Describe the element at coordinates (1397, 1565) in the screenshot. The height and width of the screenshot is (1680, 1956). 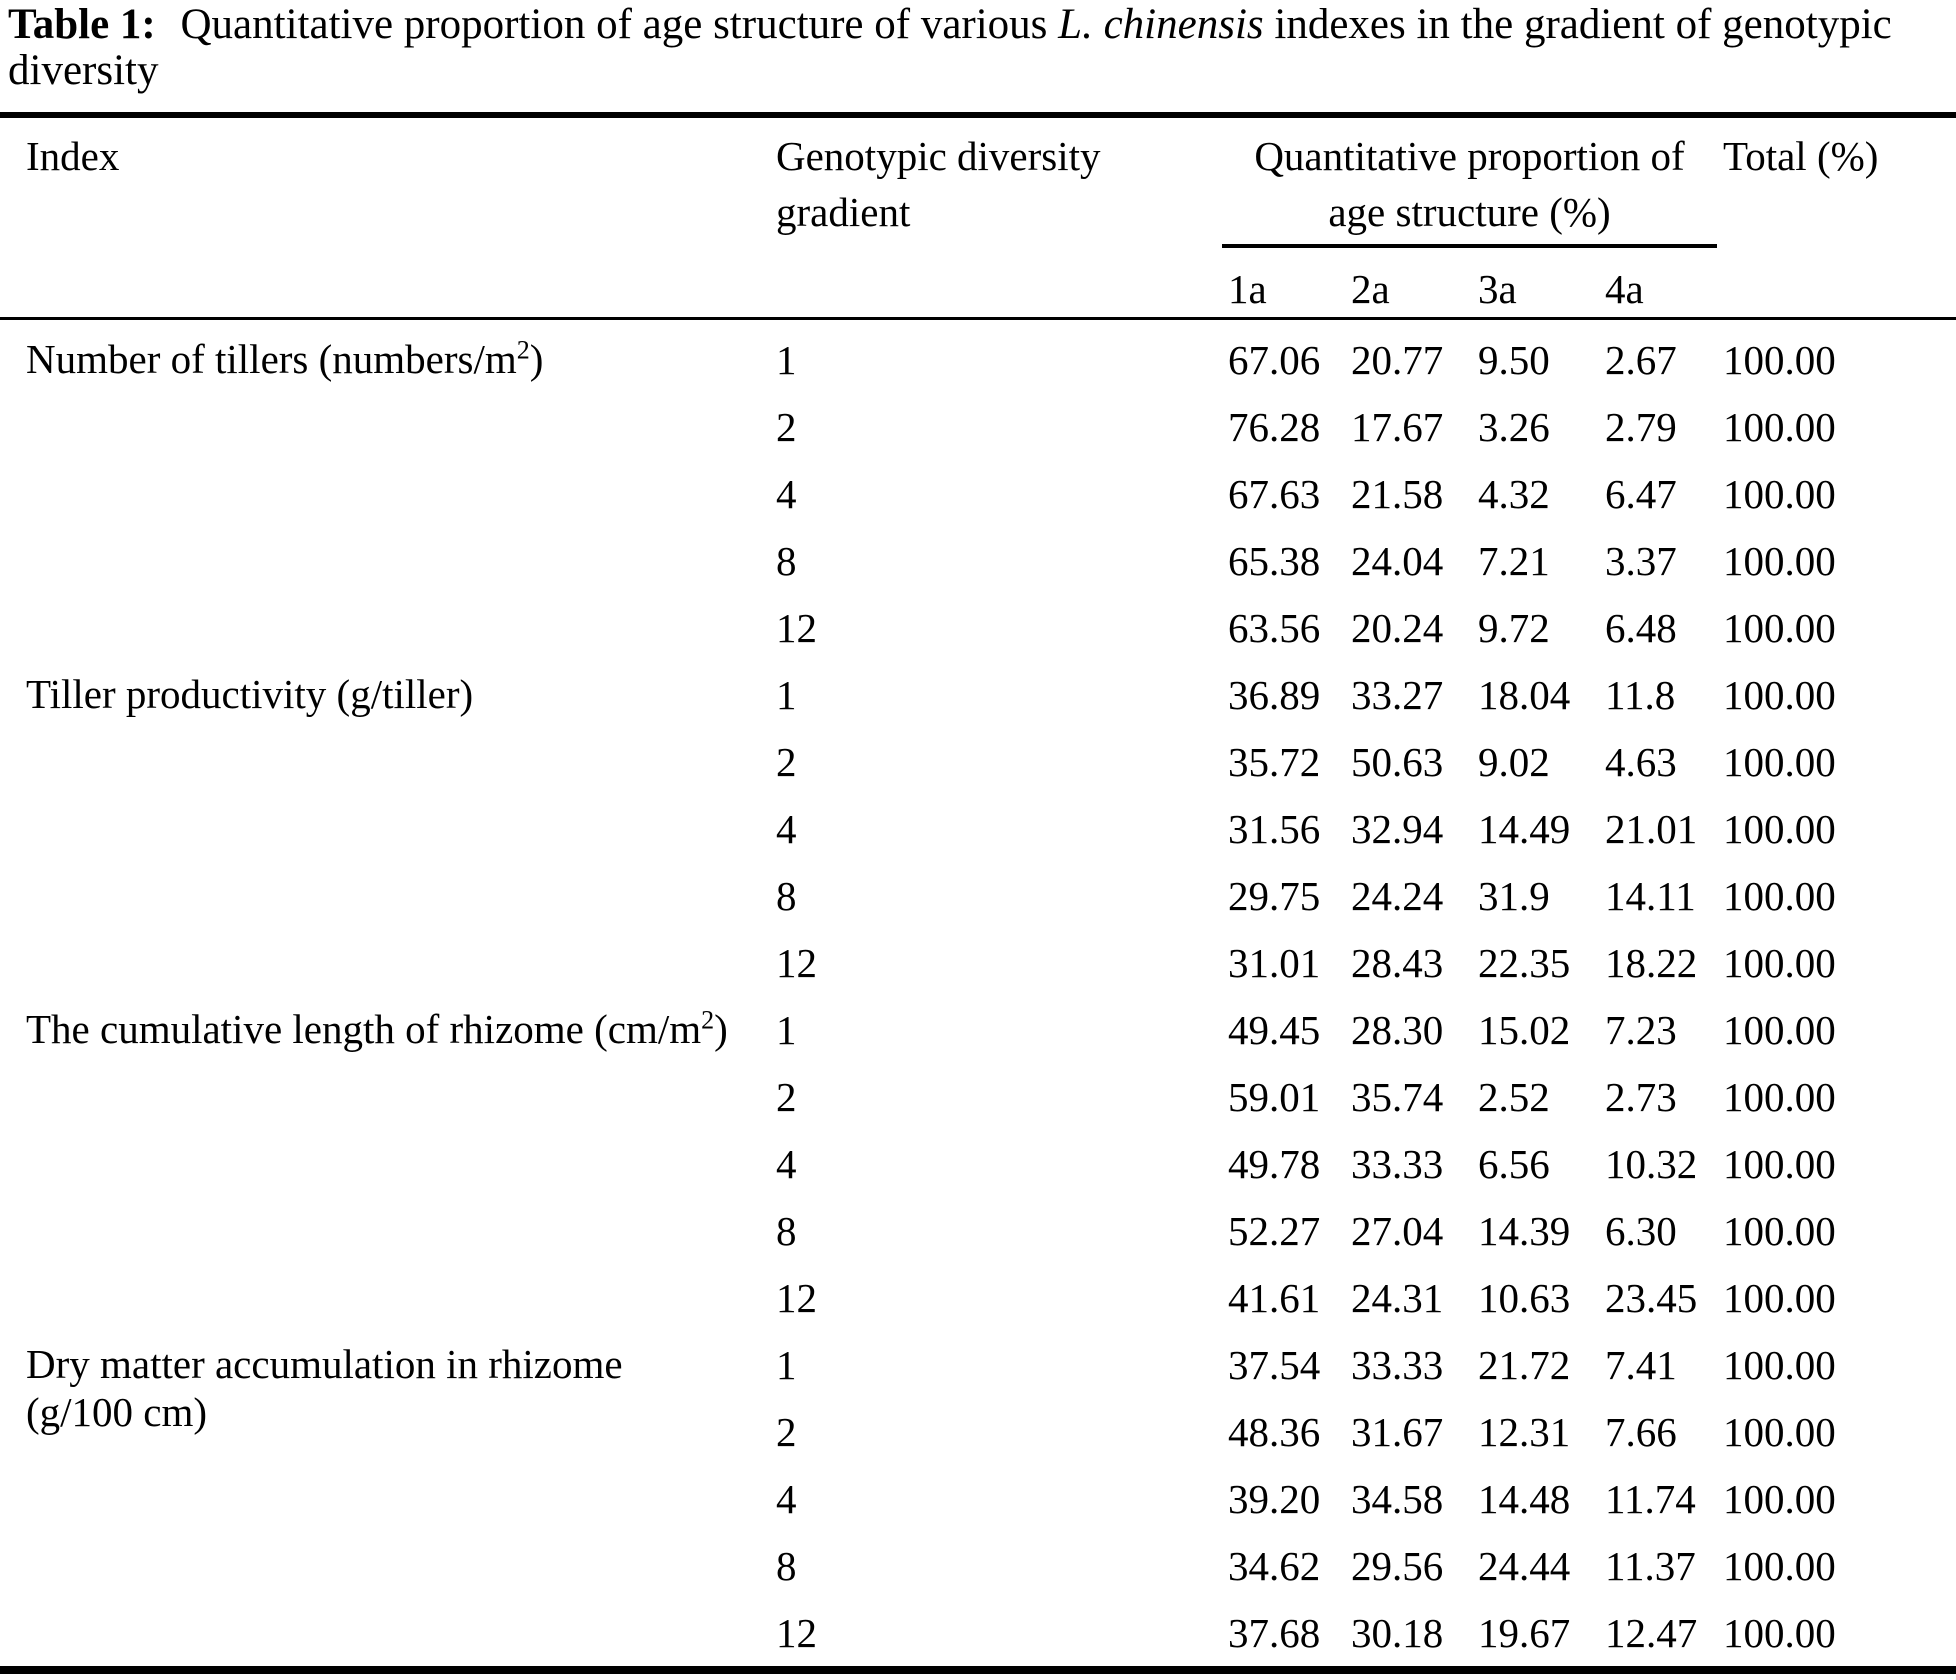
I see `age-2a-value: 29.56` at that location.